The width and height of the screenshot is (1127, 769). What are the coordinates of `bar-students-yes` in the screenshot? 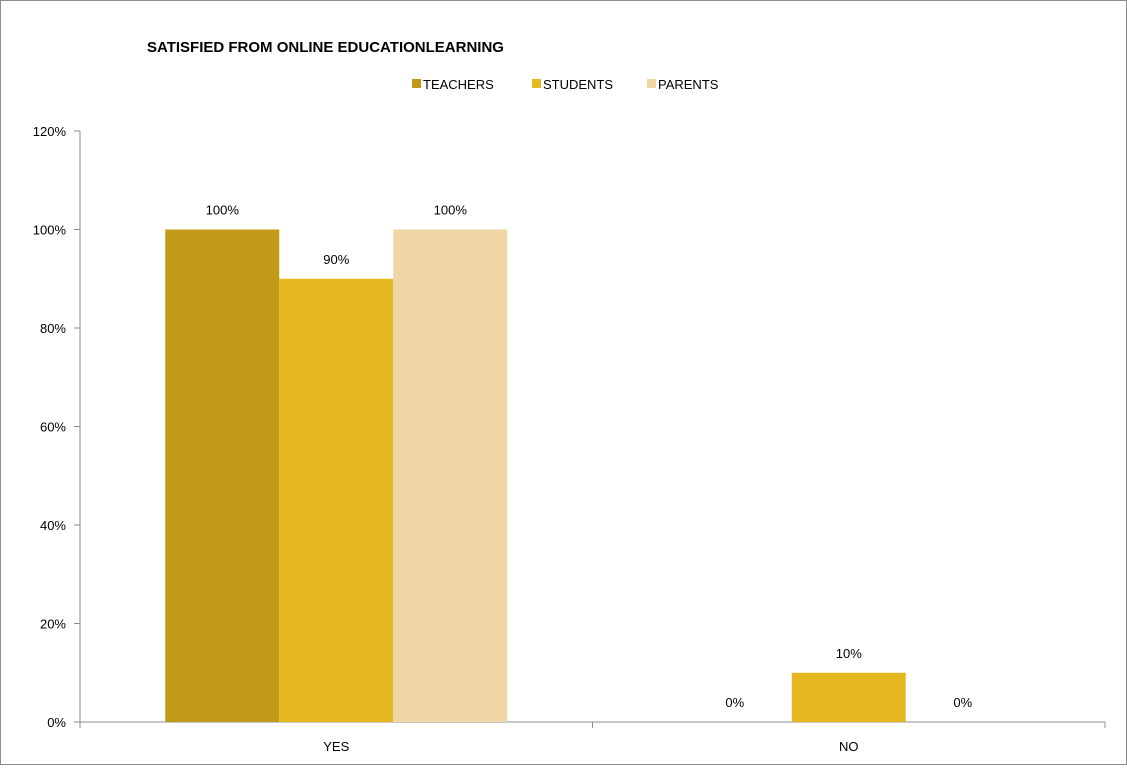 It's located at (336, 500).